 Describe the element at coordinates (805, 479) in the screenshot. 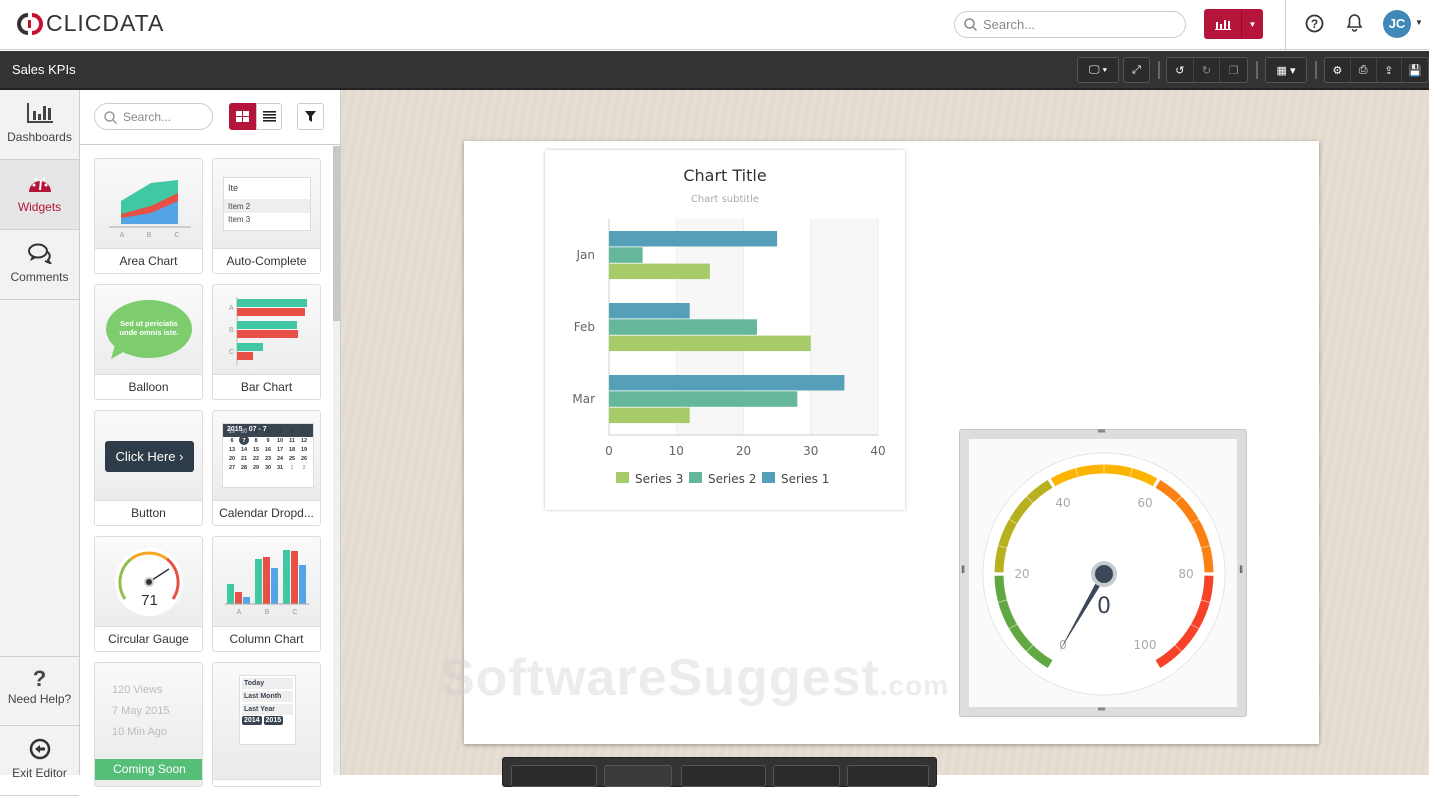

I see `legend-label: Series 1` at that location.